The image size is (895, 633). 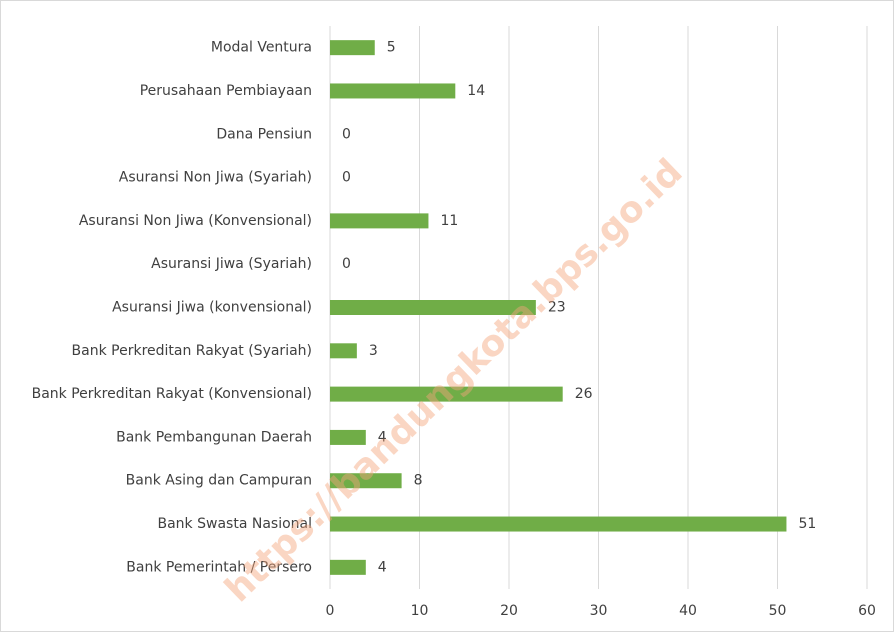 I want to click on data-label: 14, so click(x=476, y=91).